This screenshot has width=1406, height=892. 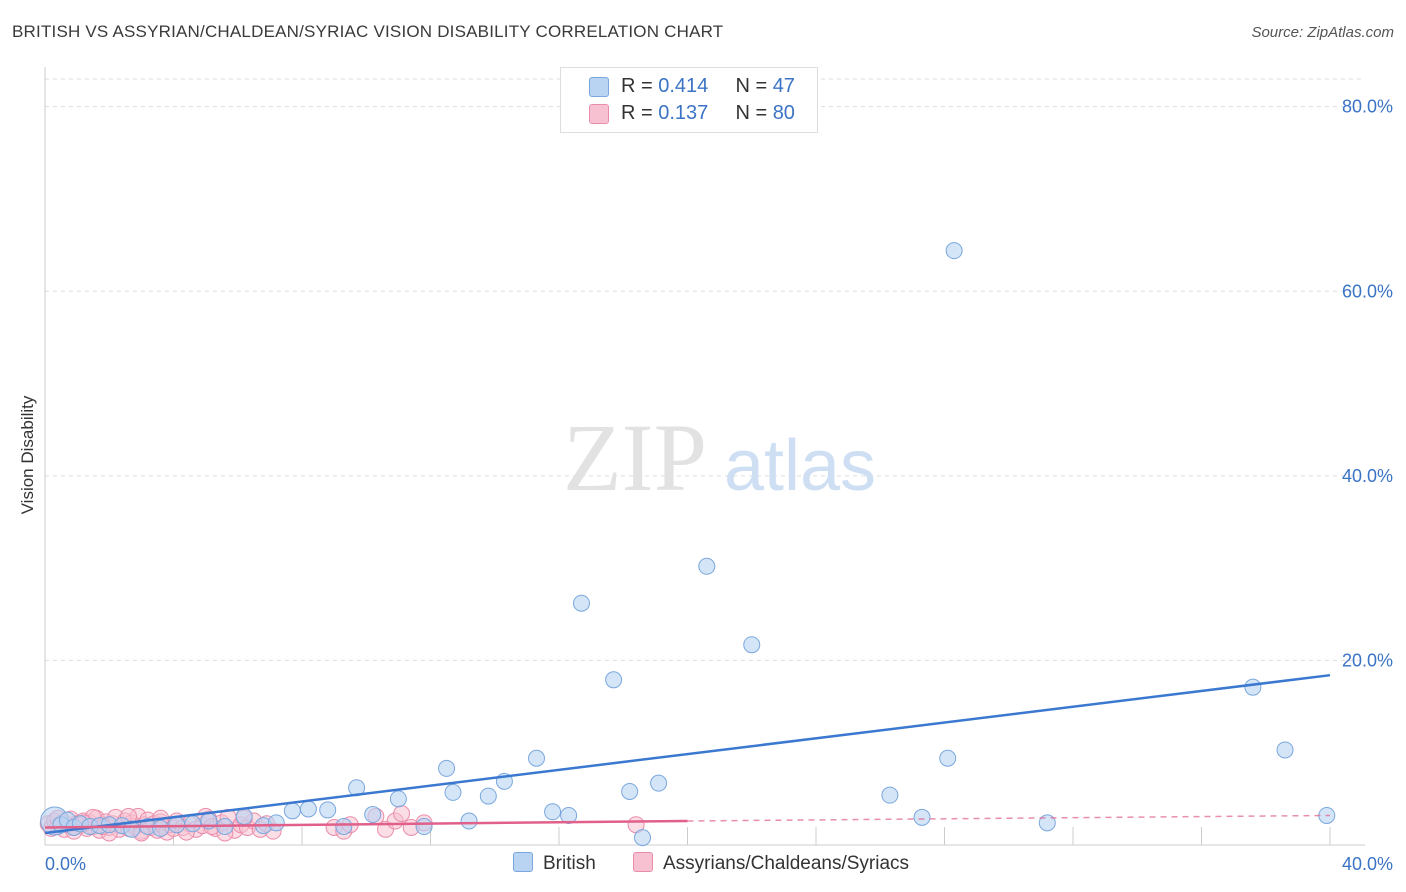 I want to click on legend-stats: R = 0.414 N = 47 R = 0.137 N = 80, so click(x=689, y=100).